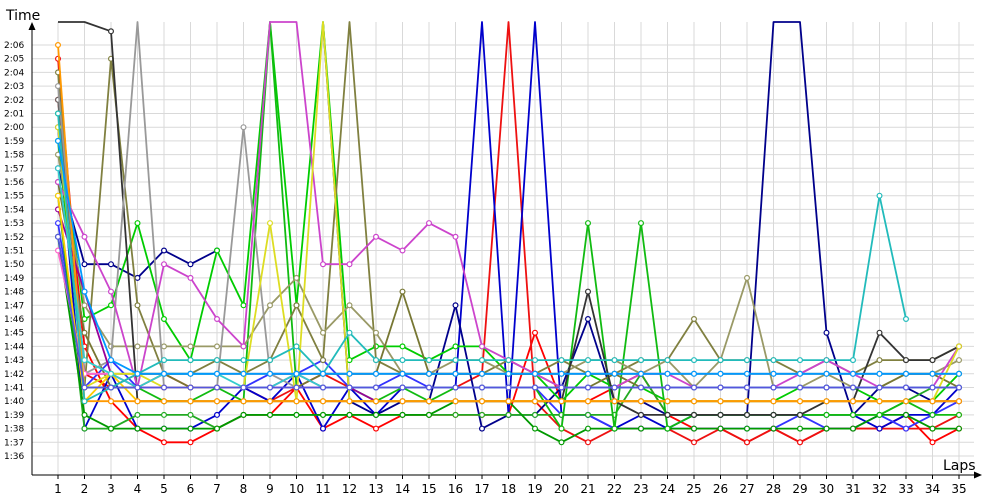 This screenshot has height=504, width=1000. Describe the element at coordinates (14, 238) in the screenshot. I see `y-tick-label: 1:52` at that location.